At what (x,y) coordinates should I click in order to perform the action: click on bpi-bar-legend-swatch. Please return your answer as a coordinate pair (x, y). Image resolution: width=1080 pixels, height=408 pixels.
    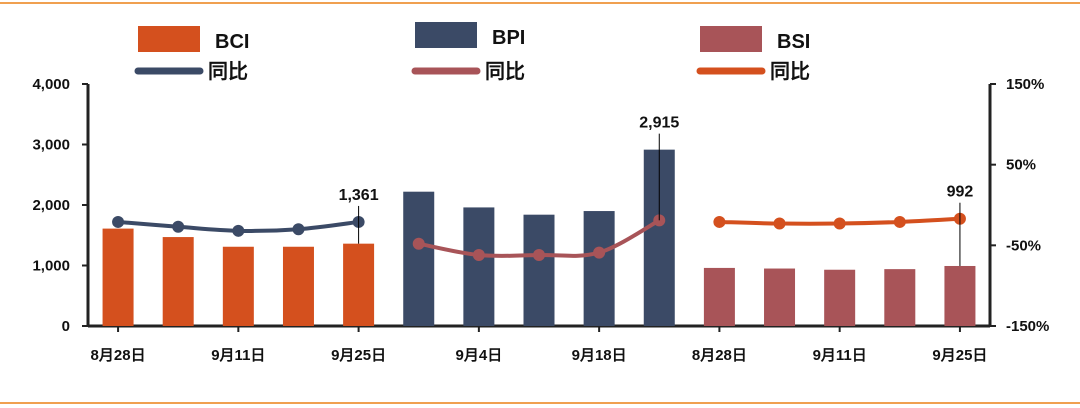
    Looking at the image, I should click on (446, 35).